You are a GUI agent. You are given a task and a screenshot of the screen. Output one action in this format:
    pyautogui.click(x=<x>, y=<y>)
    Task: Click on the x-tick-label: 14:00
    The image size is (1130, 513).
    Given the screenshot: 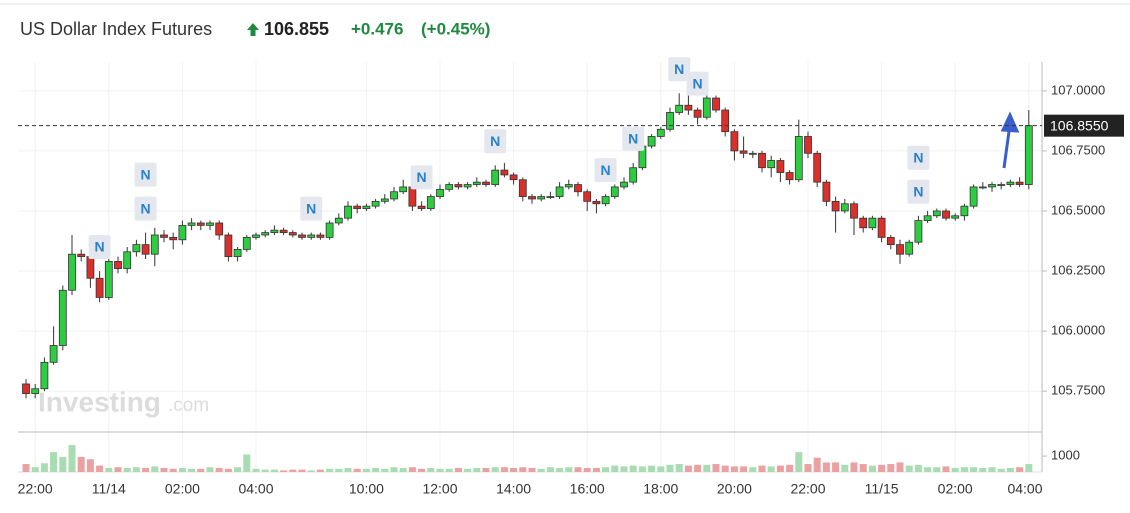 What is the action you would take?
    pyautogui.click(x=513, y=489)
    